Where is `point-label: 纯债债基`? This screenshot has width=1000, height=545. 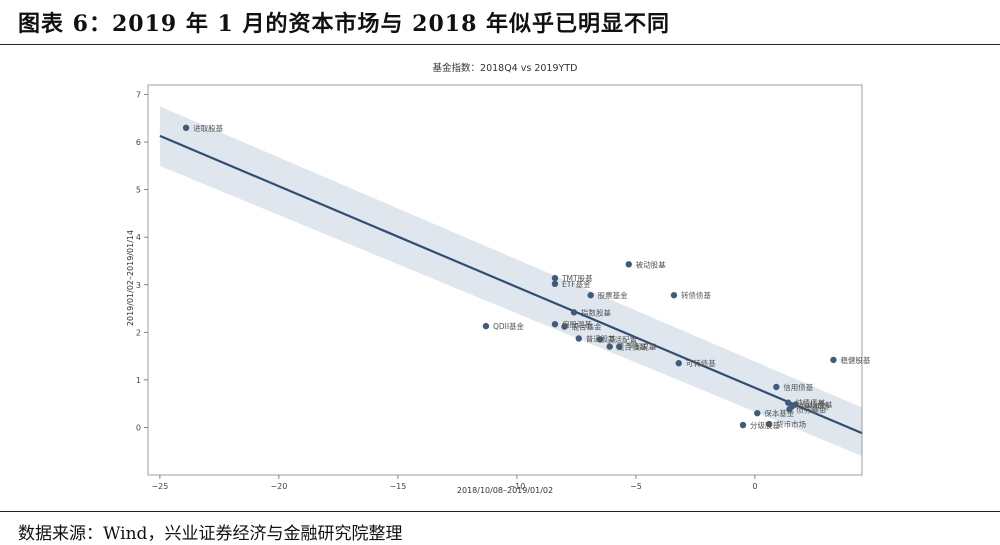 point-label: 纯债债基 is located at coordinates (810, 403).